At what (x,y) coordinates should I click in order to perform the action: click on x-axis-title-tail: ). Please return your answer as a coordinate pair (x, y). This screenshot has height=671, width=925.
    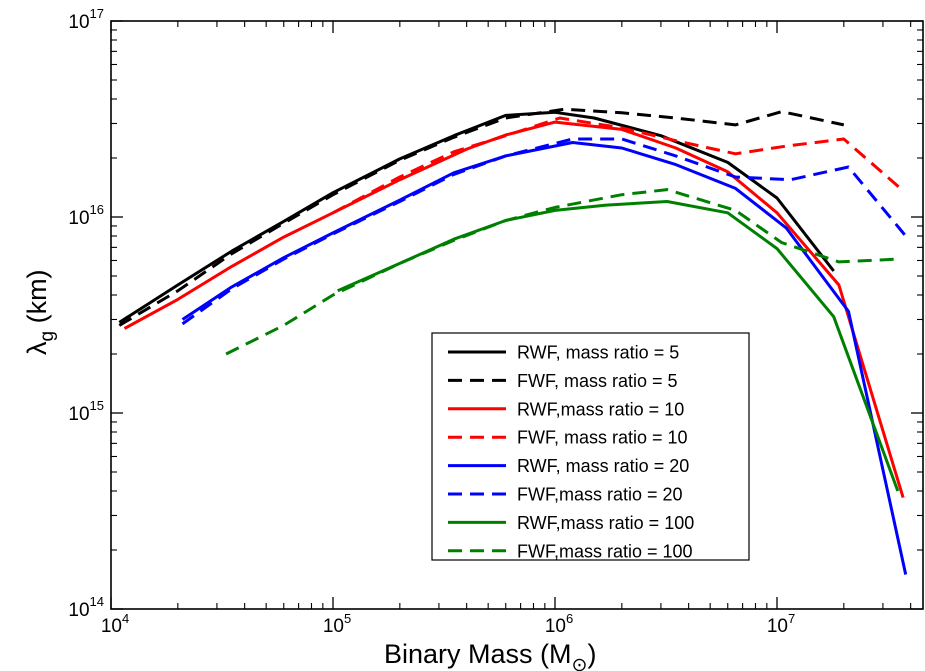
    Looking at the image, I should click on (591, 654).